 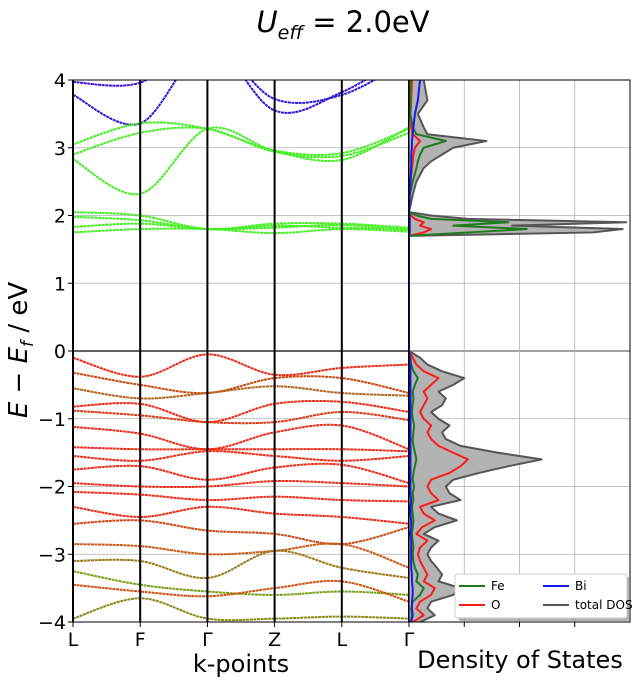 I want to click on y-tick-label: −3, so click(x=52, y=555).